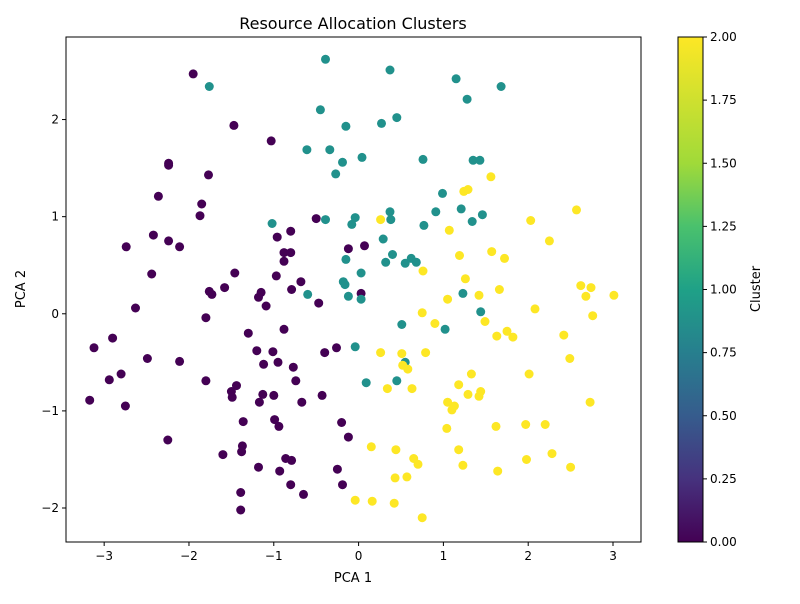 The image size is (800, 604). What do you see at coordinates (50, 411) in the screenshot?
I see `y-tick-label: −1` at bounding box center [50, 411].